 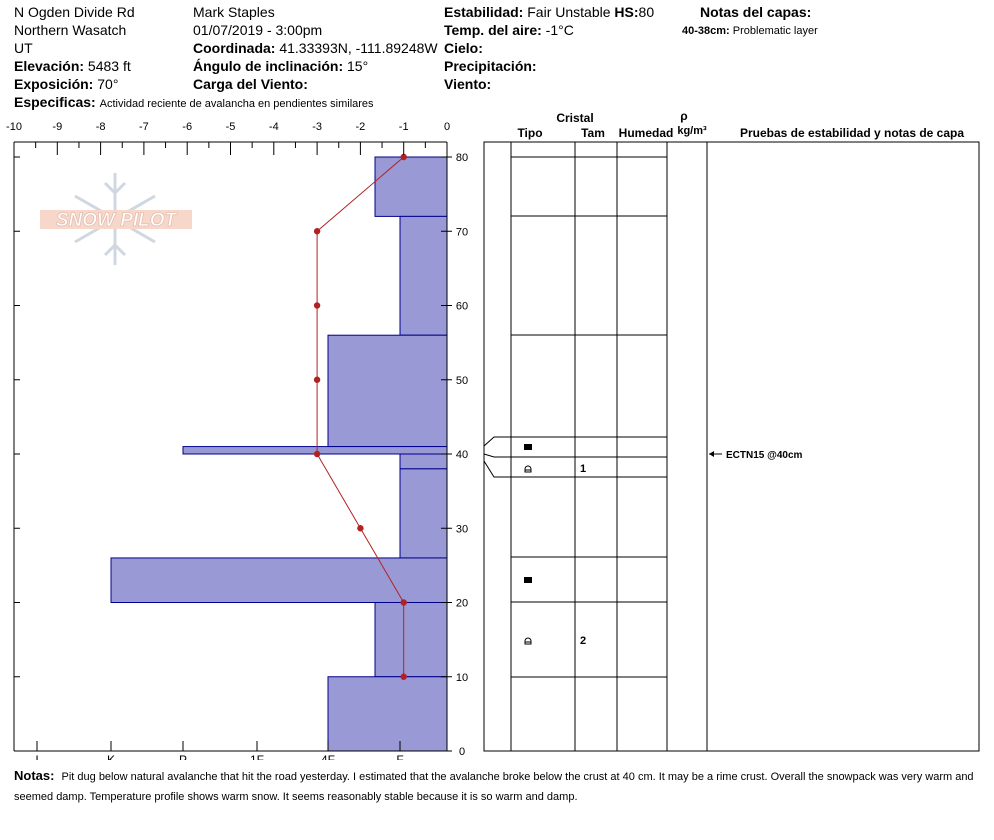 What do you see at coordinates (706, 31) in the screenshot?
I see `layer-note-range: 40-38cm:` at bounding box center [706, 31].